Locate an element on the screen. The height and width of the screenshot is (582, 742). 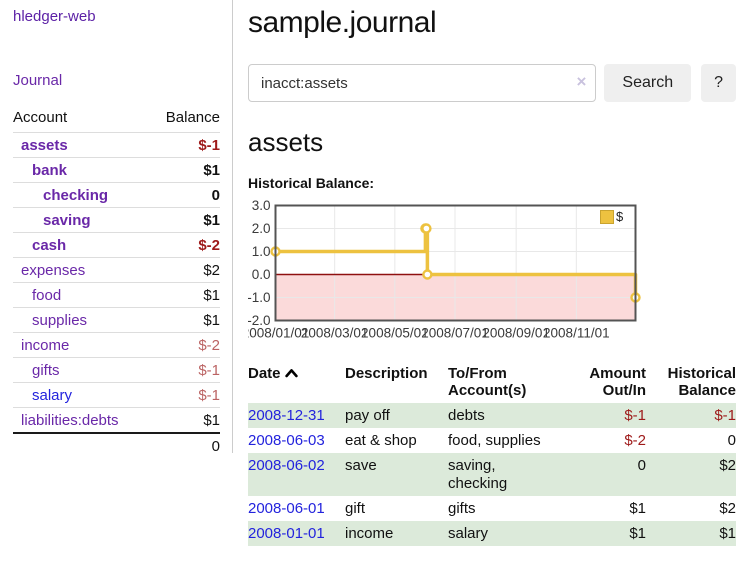
transaction-row: 2008-06-02 save saving, checking 0 $2 is located at coordinates (492, 474).